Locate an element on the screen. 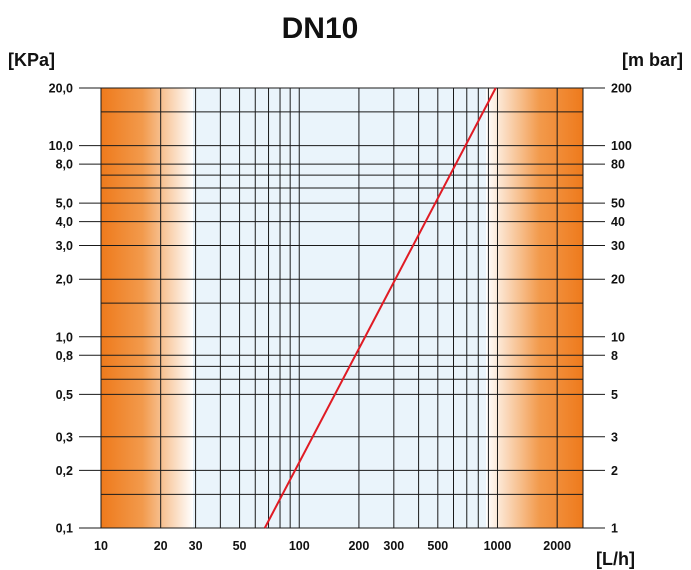 The width and height of the screenshot is (691, 570). y-right-tick-label: 10 is located at coordinates (618, 337).